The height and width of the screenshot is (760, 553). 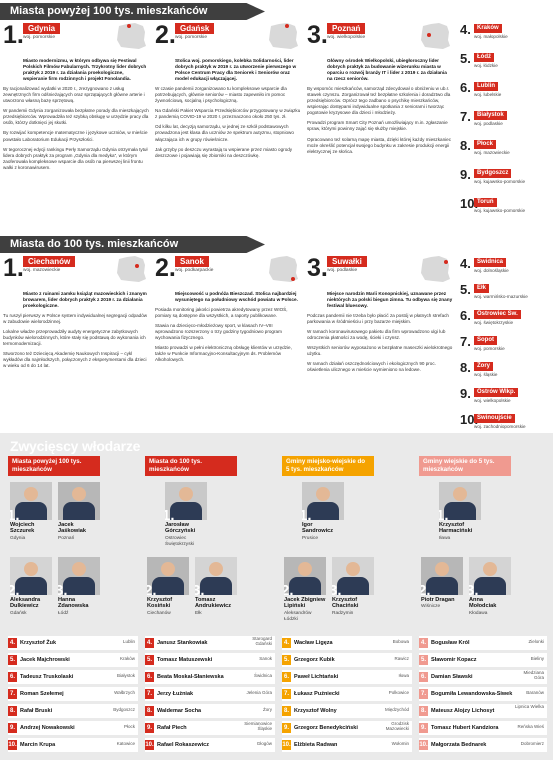 What do you see at coordinates (347, 677) in the screenshot?
I see `winner-list-row: 6. Paweł Lichtański Iłowa` at bounding box center [347, 677].